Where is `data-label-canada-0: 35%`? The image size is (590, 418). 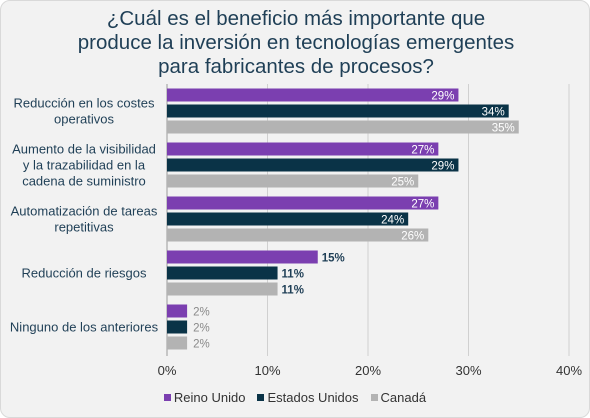 data-label-canada-0: 35% is located at coordinates (503, 129).